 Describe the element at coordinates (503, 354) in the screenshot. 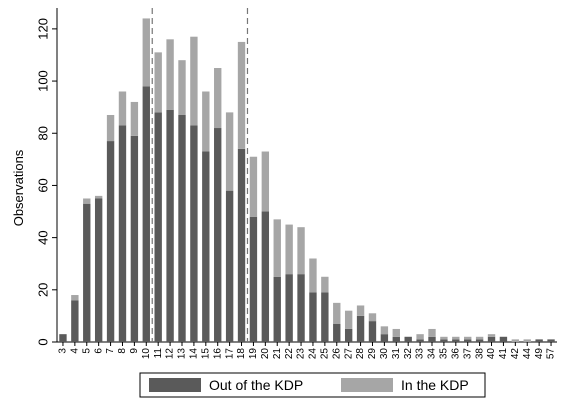

I see `x-tick-label: 41` at that location.